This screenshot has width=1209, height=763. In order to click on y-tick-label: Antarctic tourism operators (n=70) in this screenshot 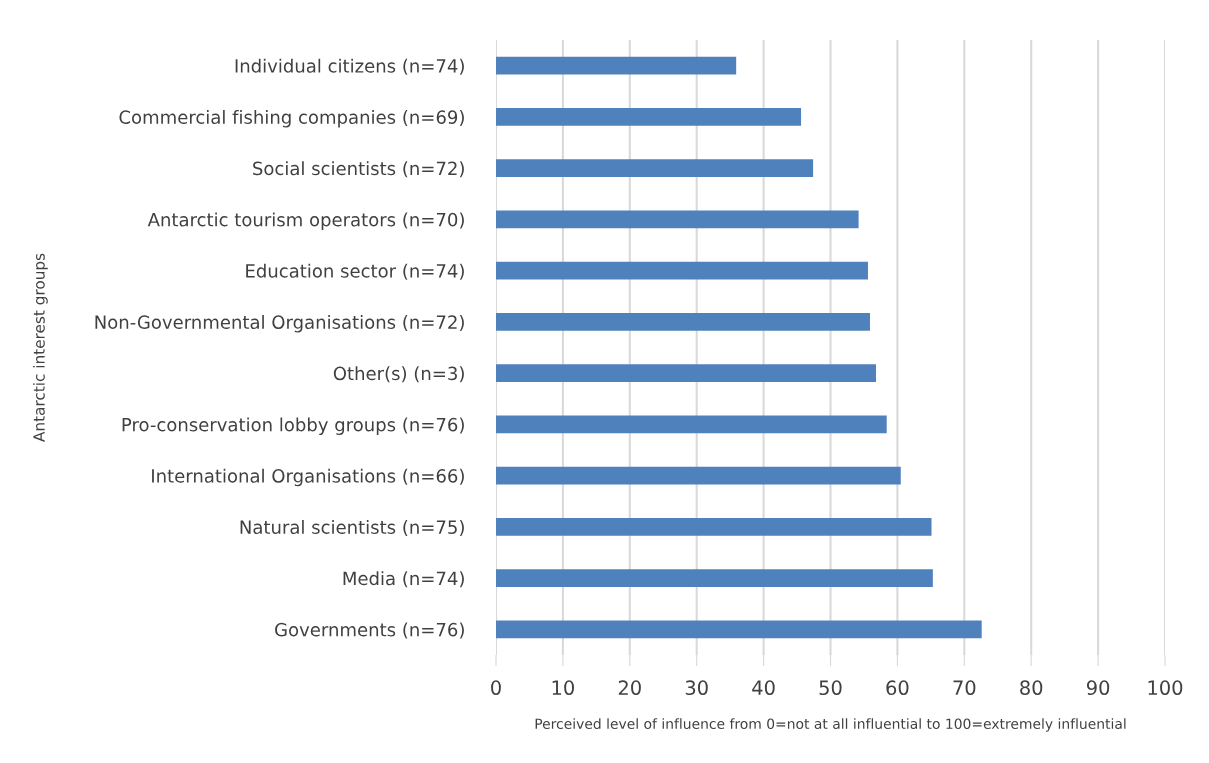, I will do `click(305, 221)`.